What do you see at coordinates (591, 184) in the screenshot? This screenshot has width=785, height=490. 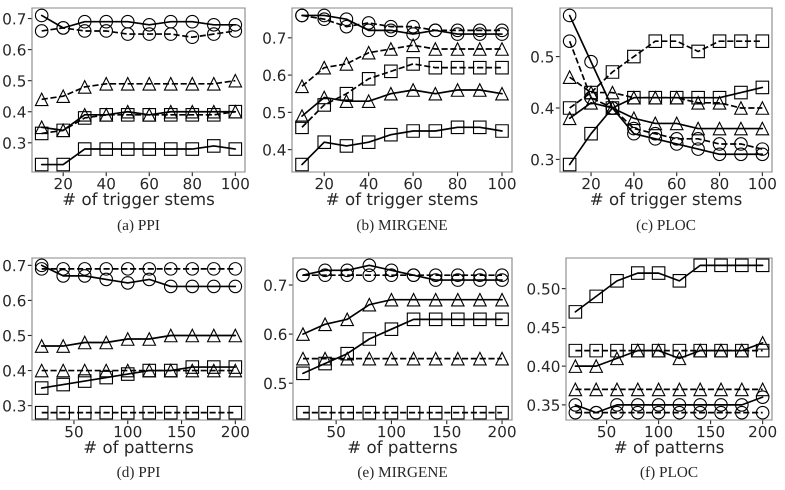 I see `x-tick-label: 20` at bounding box center [591, 184].